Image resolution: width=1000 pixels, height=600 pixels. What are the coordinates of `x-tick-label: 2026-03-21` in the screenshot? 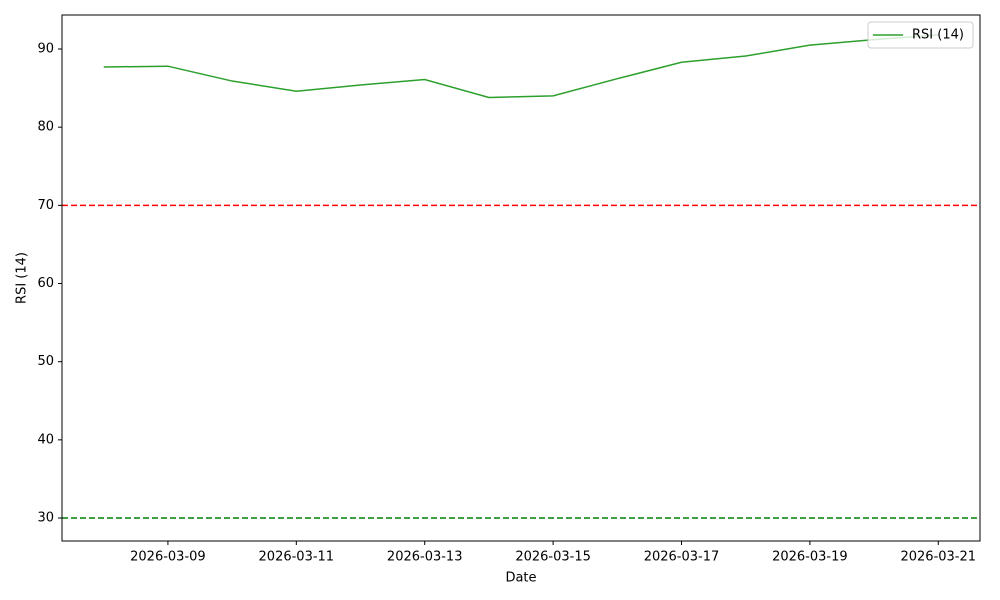 It's located at (938, 557).